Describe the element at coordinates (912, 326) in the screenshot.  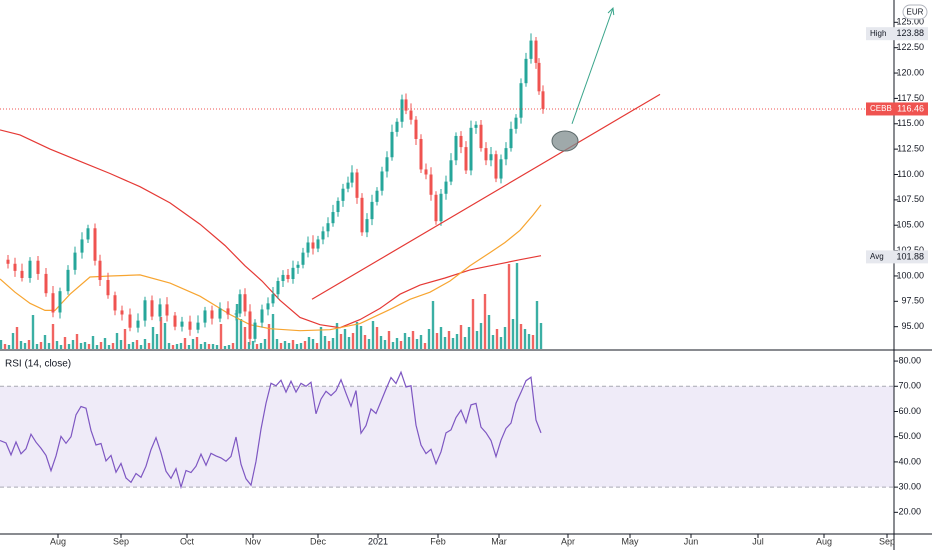
I see `price-tick-label: 95.00` at that location.